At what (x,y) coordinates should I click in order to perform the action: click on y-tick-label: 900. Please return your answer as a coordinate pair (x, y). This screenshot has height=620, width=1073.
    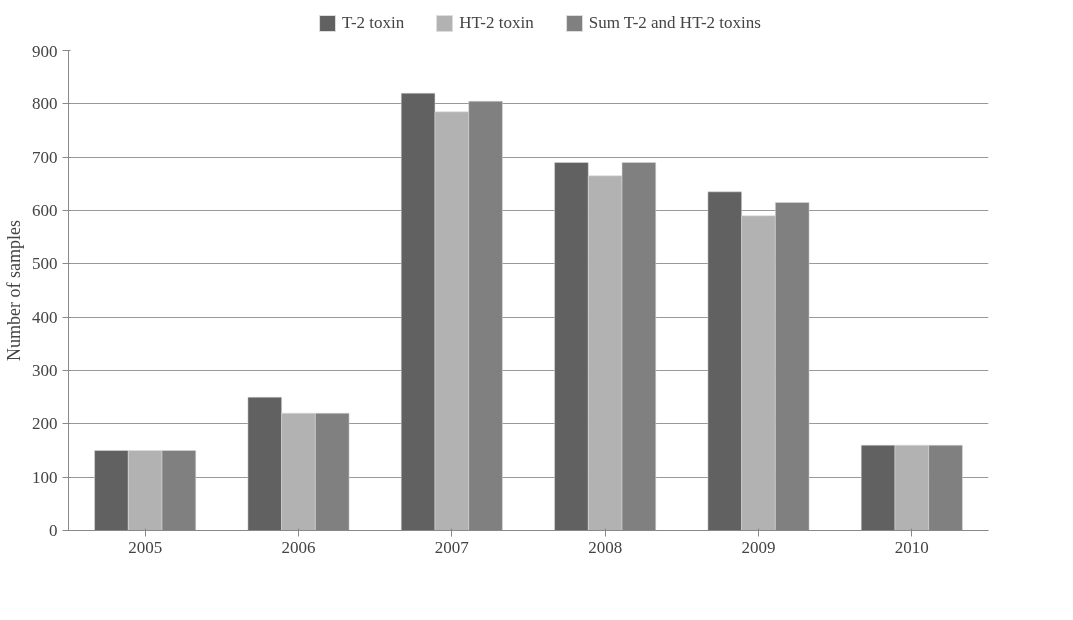
    Looking at the image, I should click on (45, 51).